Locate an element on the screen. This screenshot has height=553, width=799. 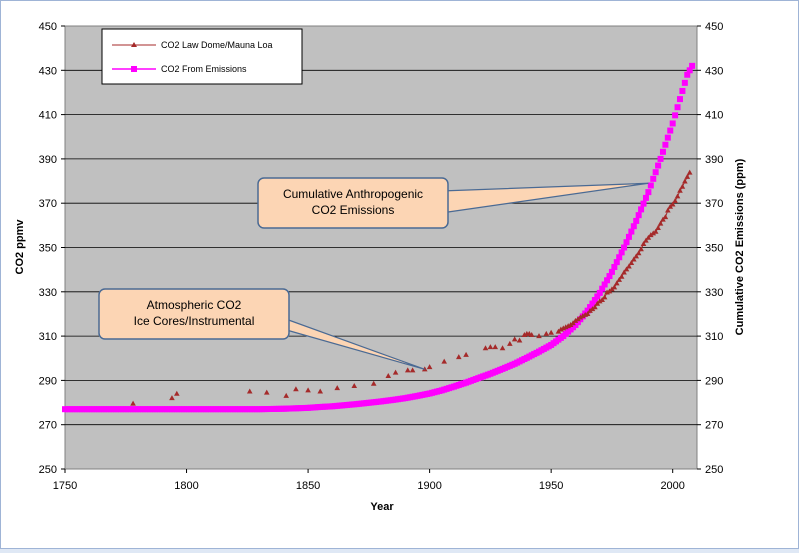
x-tick-label: 1850 is located at coordinates (308, 486).